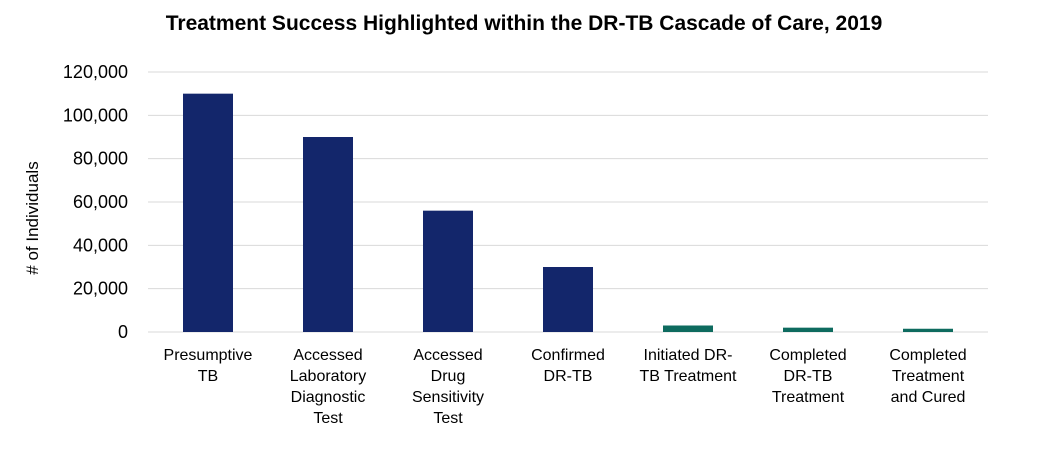 The image size is (1048, 449). I want to click on x-category-label: Completed DR-TB Treatment, so click(807, 376).